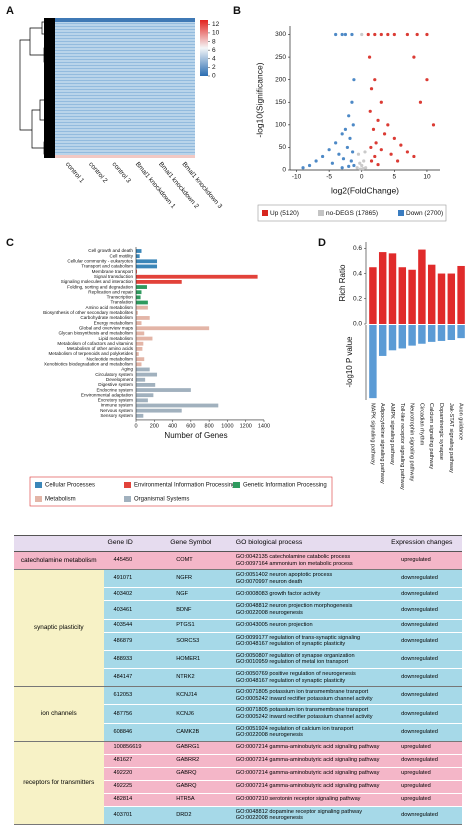 The height and width of the screenshot is (837, 474). I want to click on group-label: synaptic plasticity, so click(59, 628).